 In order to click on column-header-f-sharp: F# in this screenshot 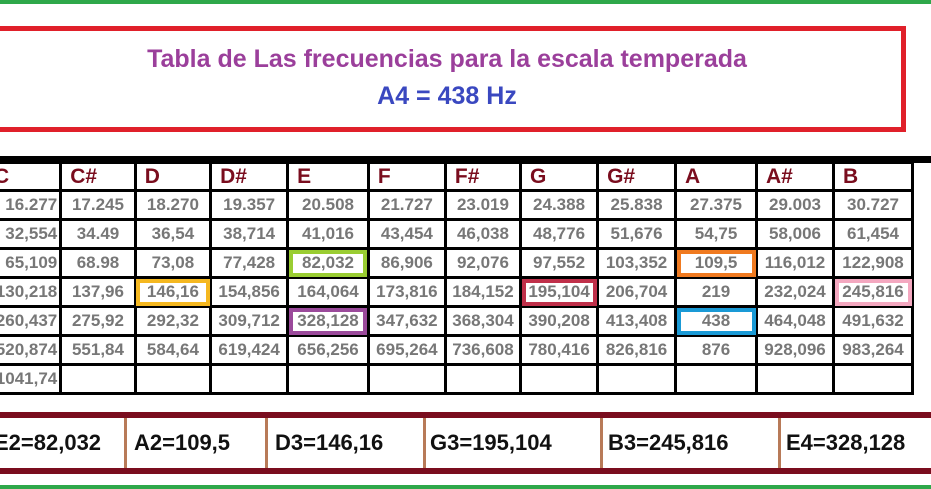, I will do `click(483, 176)`.